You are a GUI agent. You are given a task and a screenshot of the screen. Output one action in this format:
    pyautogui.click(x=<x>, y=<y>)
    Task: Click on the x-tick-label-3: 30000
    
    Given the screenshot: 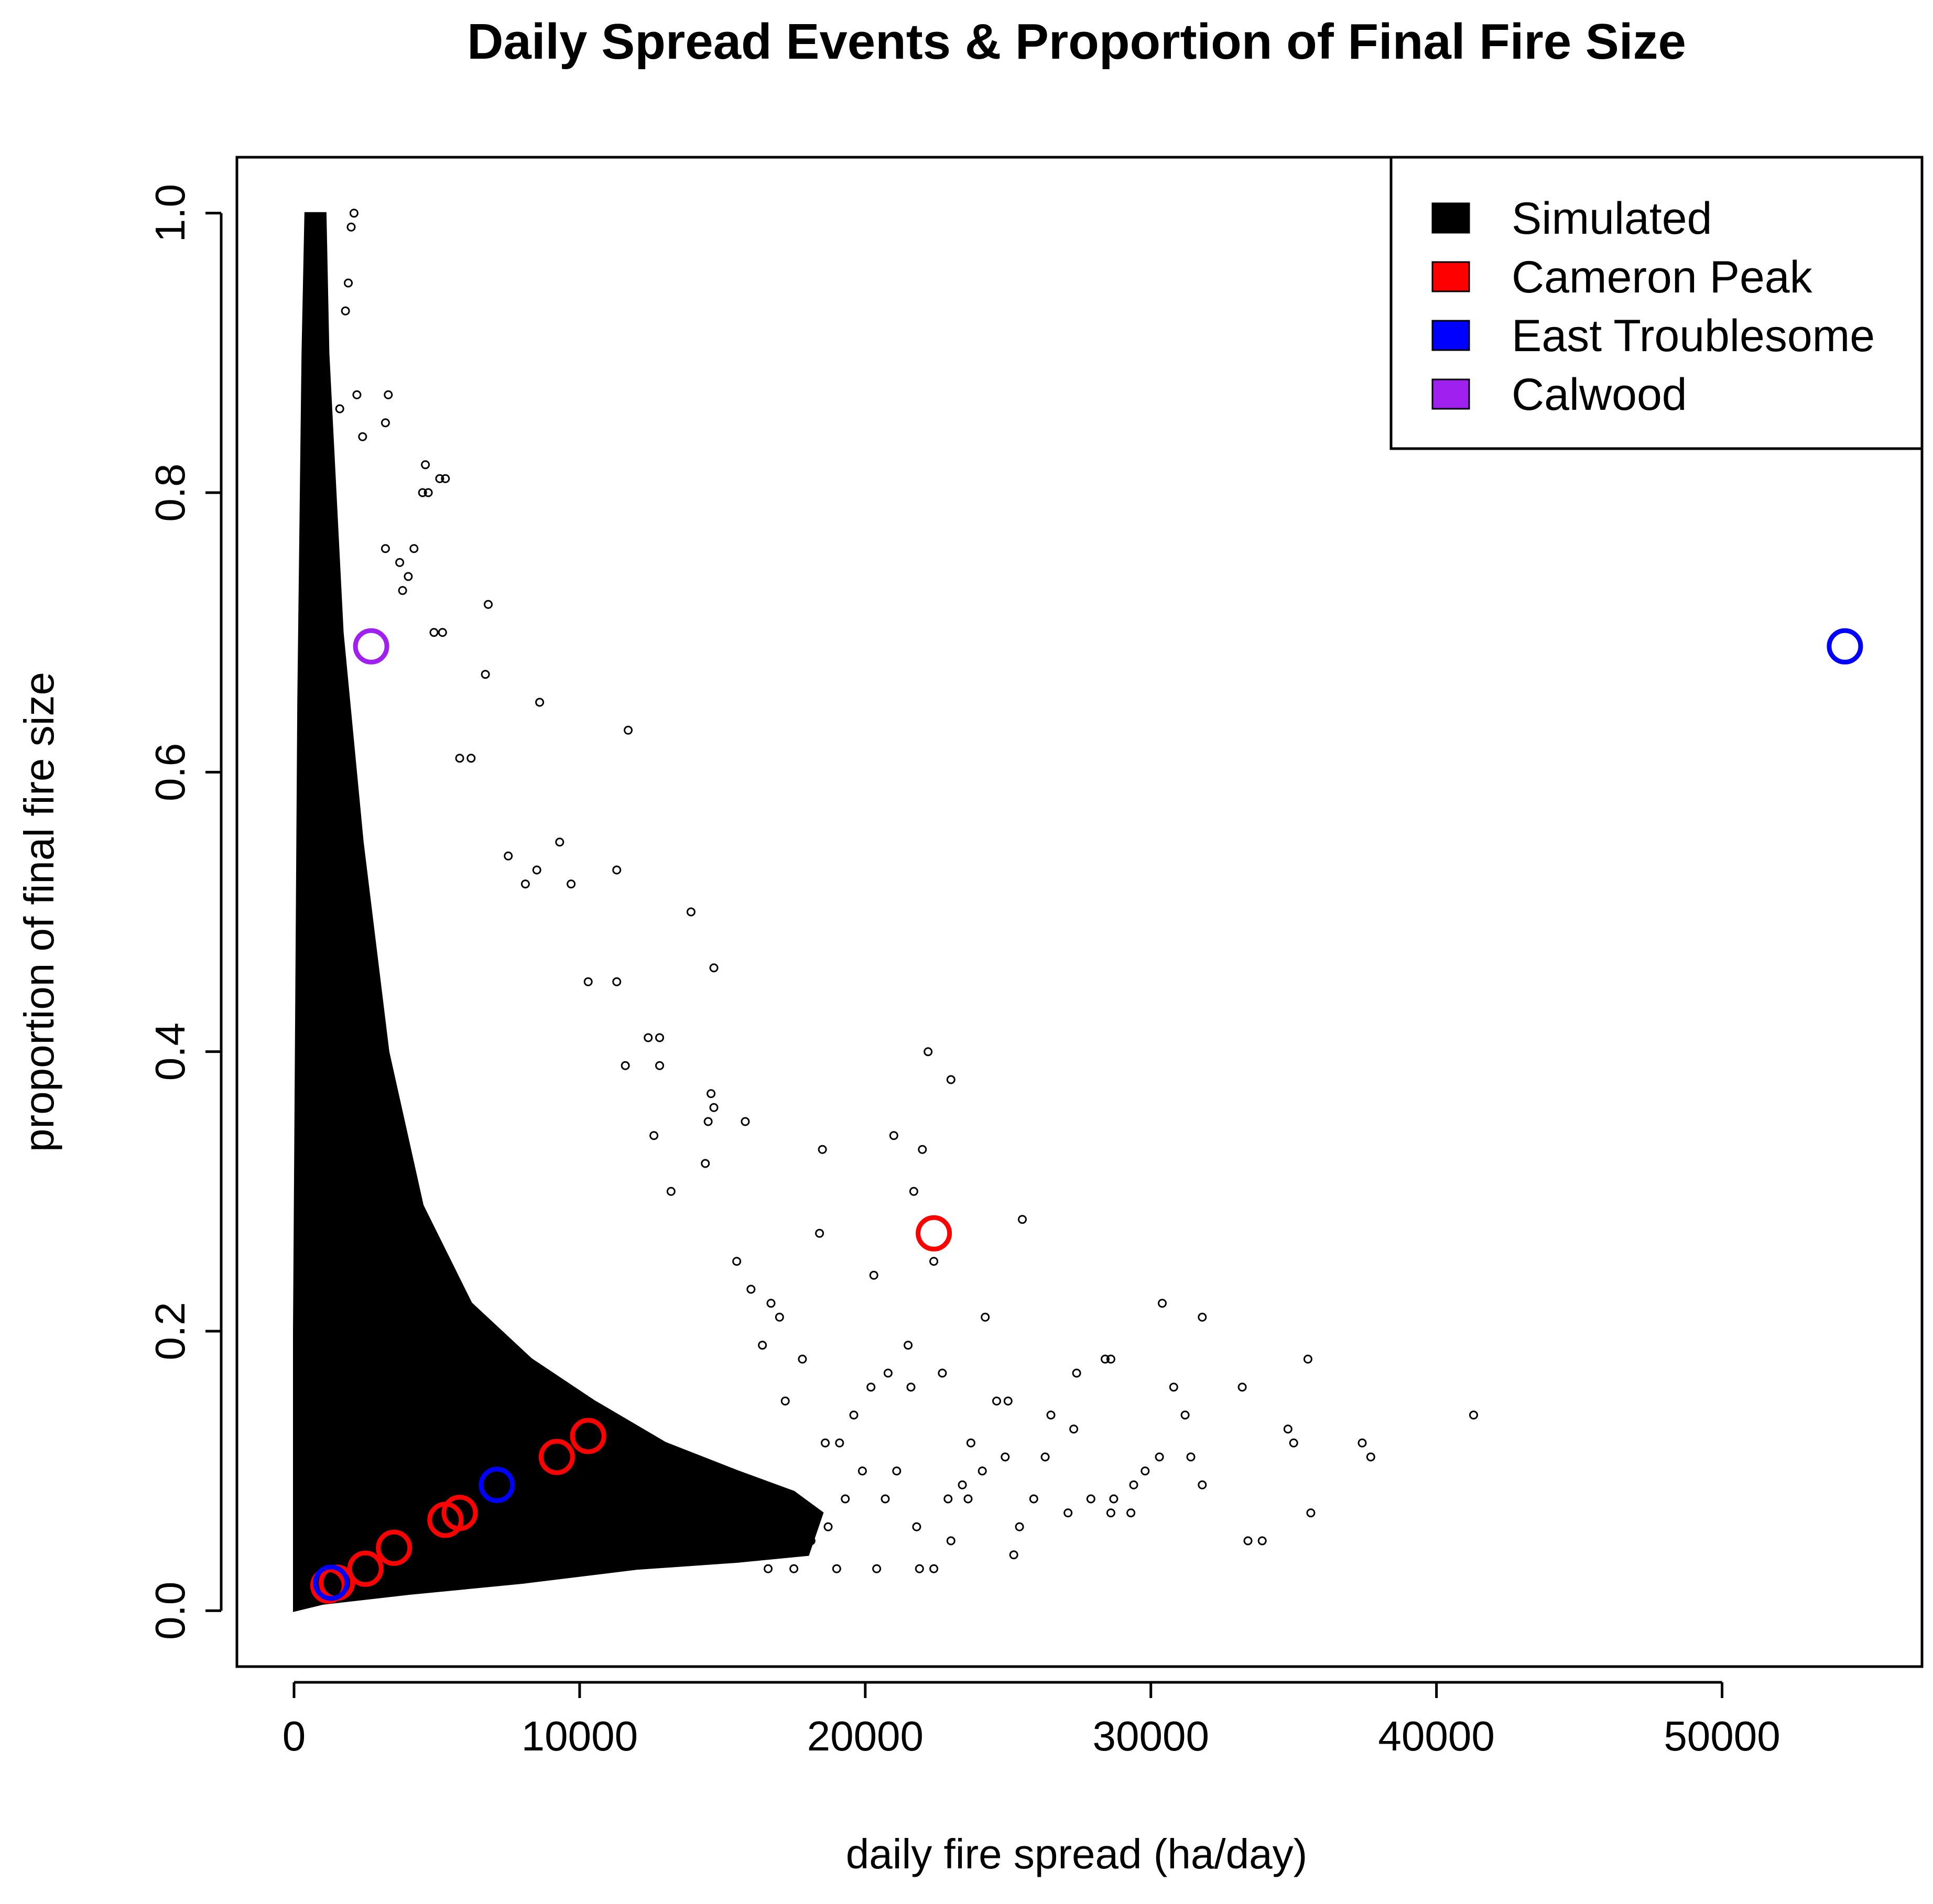 What is the action you would take?
    pyautogui.click(x=1150, y=1736)
    